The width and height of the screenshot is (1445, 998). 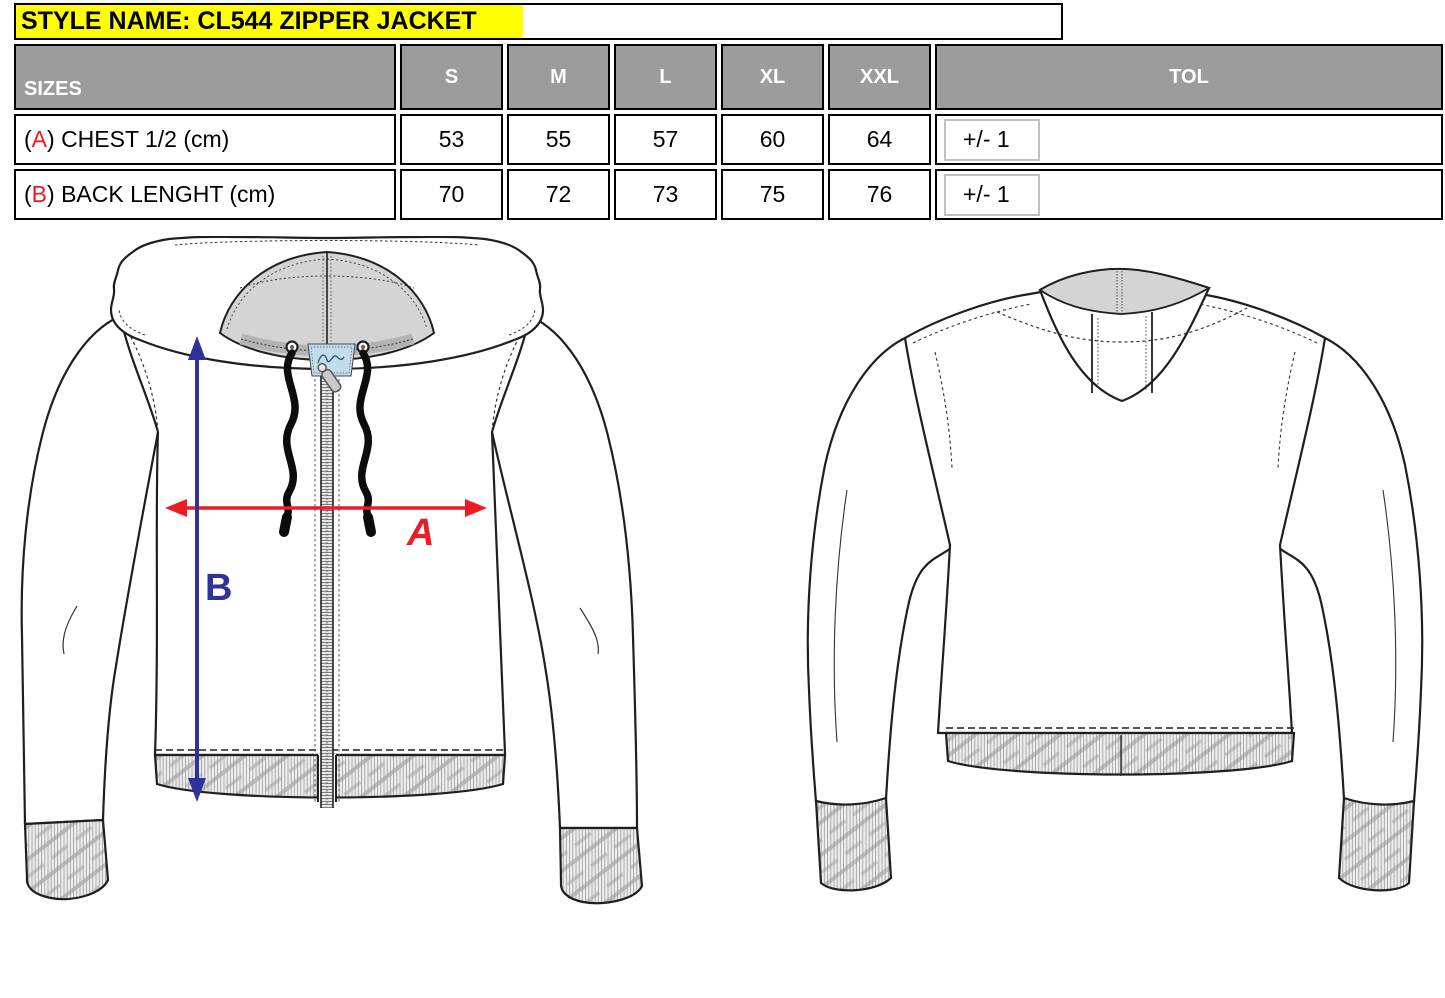 What do you see at coordinates (538, 21) in the screenshot?
I see `style-name-bar: STYLE NAME: CL544 ZIPPER JACKET` at bounding box center [538, 21].